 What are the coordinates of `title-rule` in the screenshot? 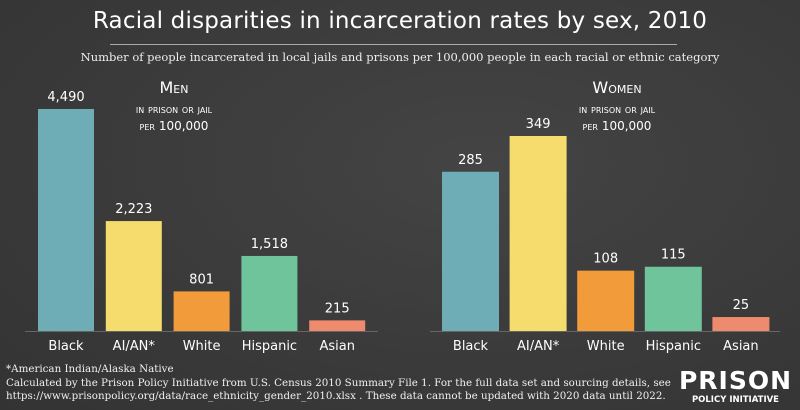 It's located at (393, 44).